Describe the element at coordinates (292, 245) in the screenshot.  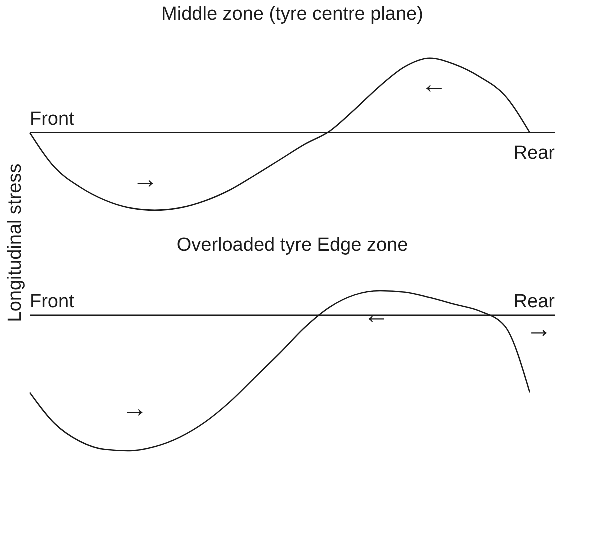
I see `chart-title: Overloaded tyre Edge zone` at that location.